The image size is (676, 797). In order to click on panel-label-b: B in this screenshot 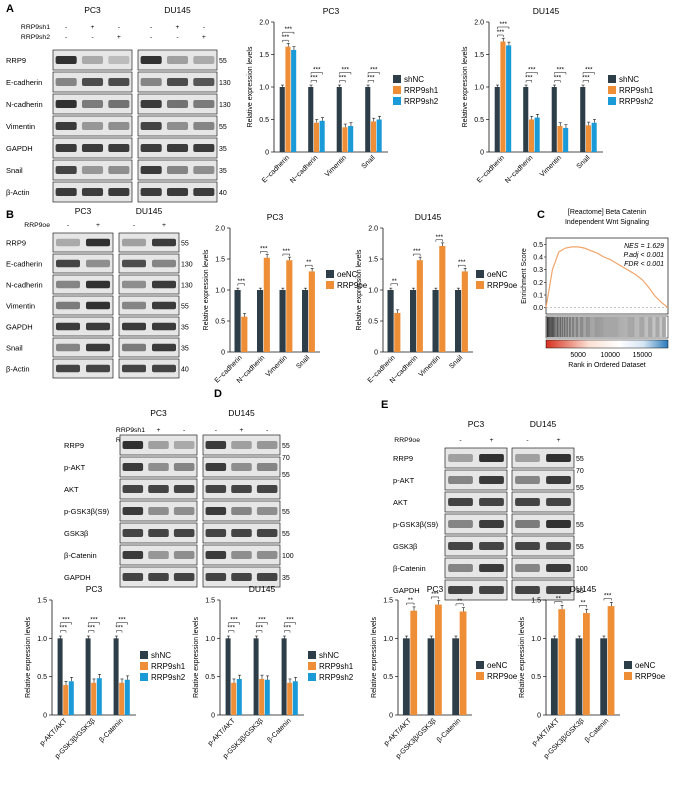, I will do `click(10, 215)`.